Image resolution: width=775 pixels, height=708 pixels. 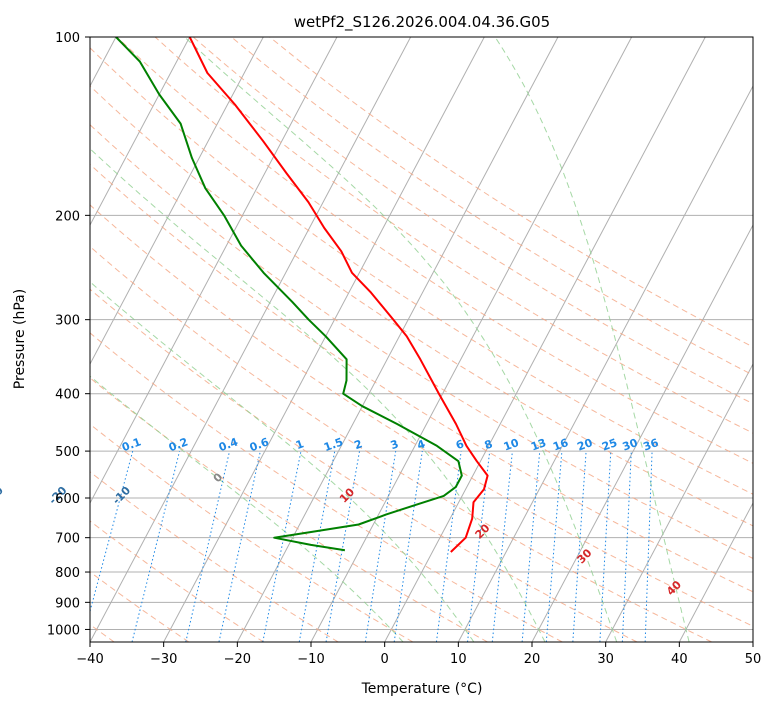 What do you see at coordinates (395, 444) in the screenshot?
I see `mixing-ratio-label: 3` at bounding box center [395, 444].